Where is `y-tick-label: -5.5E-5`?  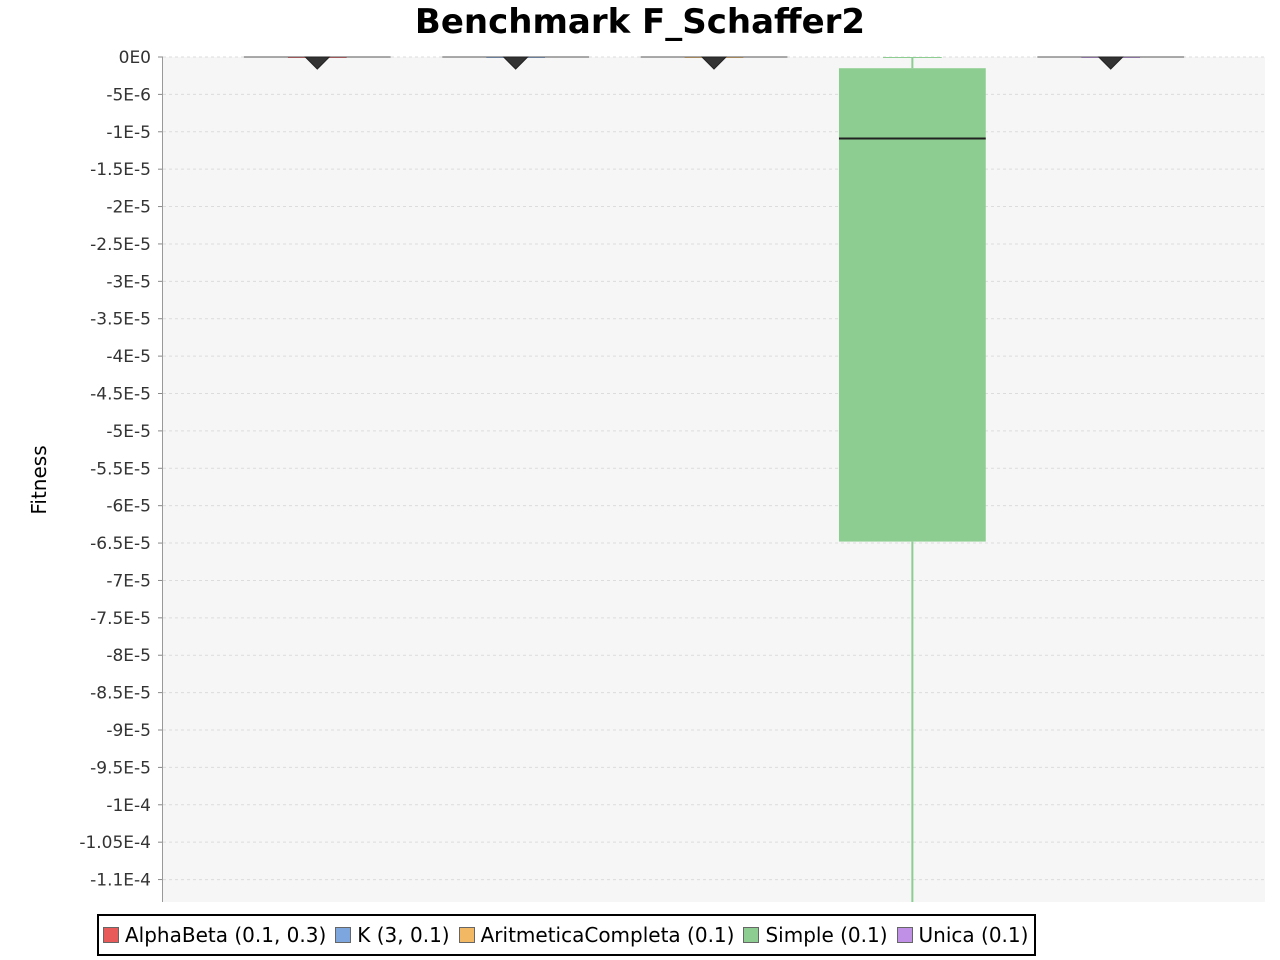 y-tick-label: -5.5E-5 is located at coordinates (120, 469).